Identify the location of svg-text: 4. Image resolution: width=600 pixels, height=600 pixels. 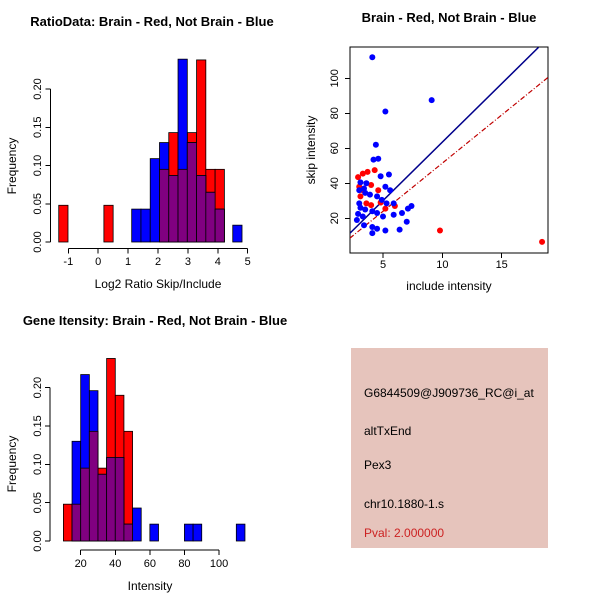
(218, 262).